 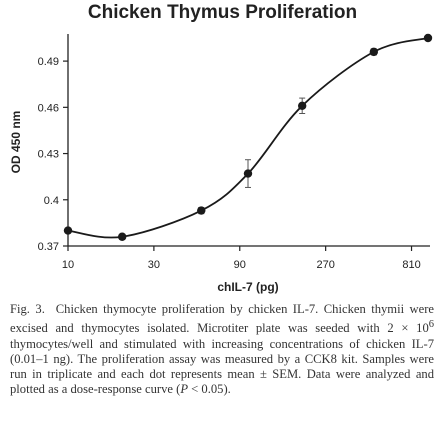 What do you see at coordinates (154, 265) in the screenshot?
I see `x-tick-label: 30` at bounding box center [154, 265].